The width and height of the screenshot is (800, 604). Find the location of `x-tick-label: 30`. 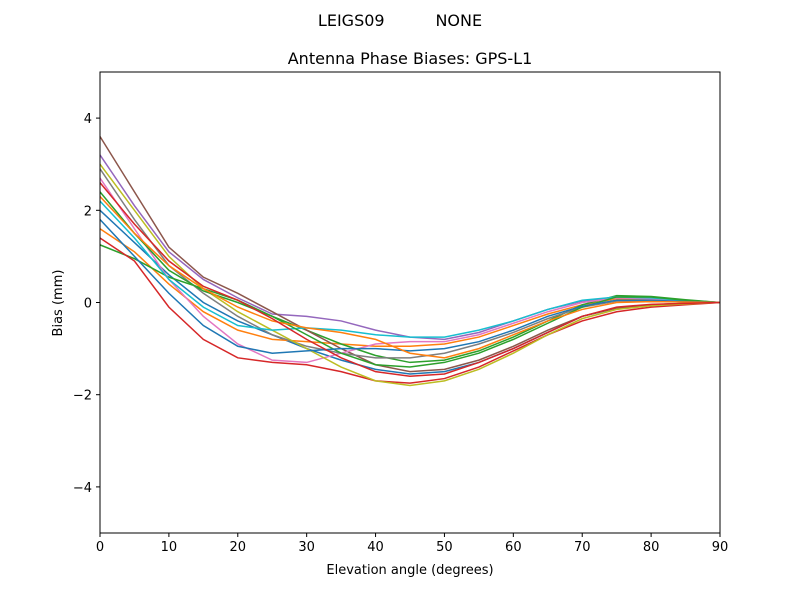

x-tick-label: 30 is located at coordinates (306, 547).